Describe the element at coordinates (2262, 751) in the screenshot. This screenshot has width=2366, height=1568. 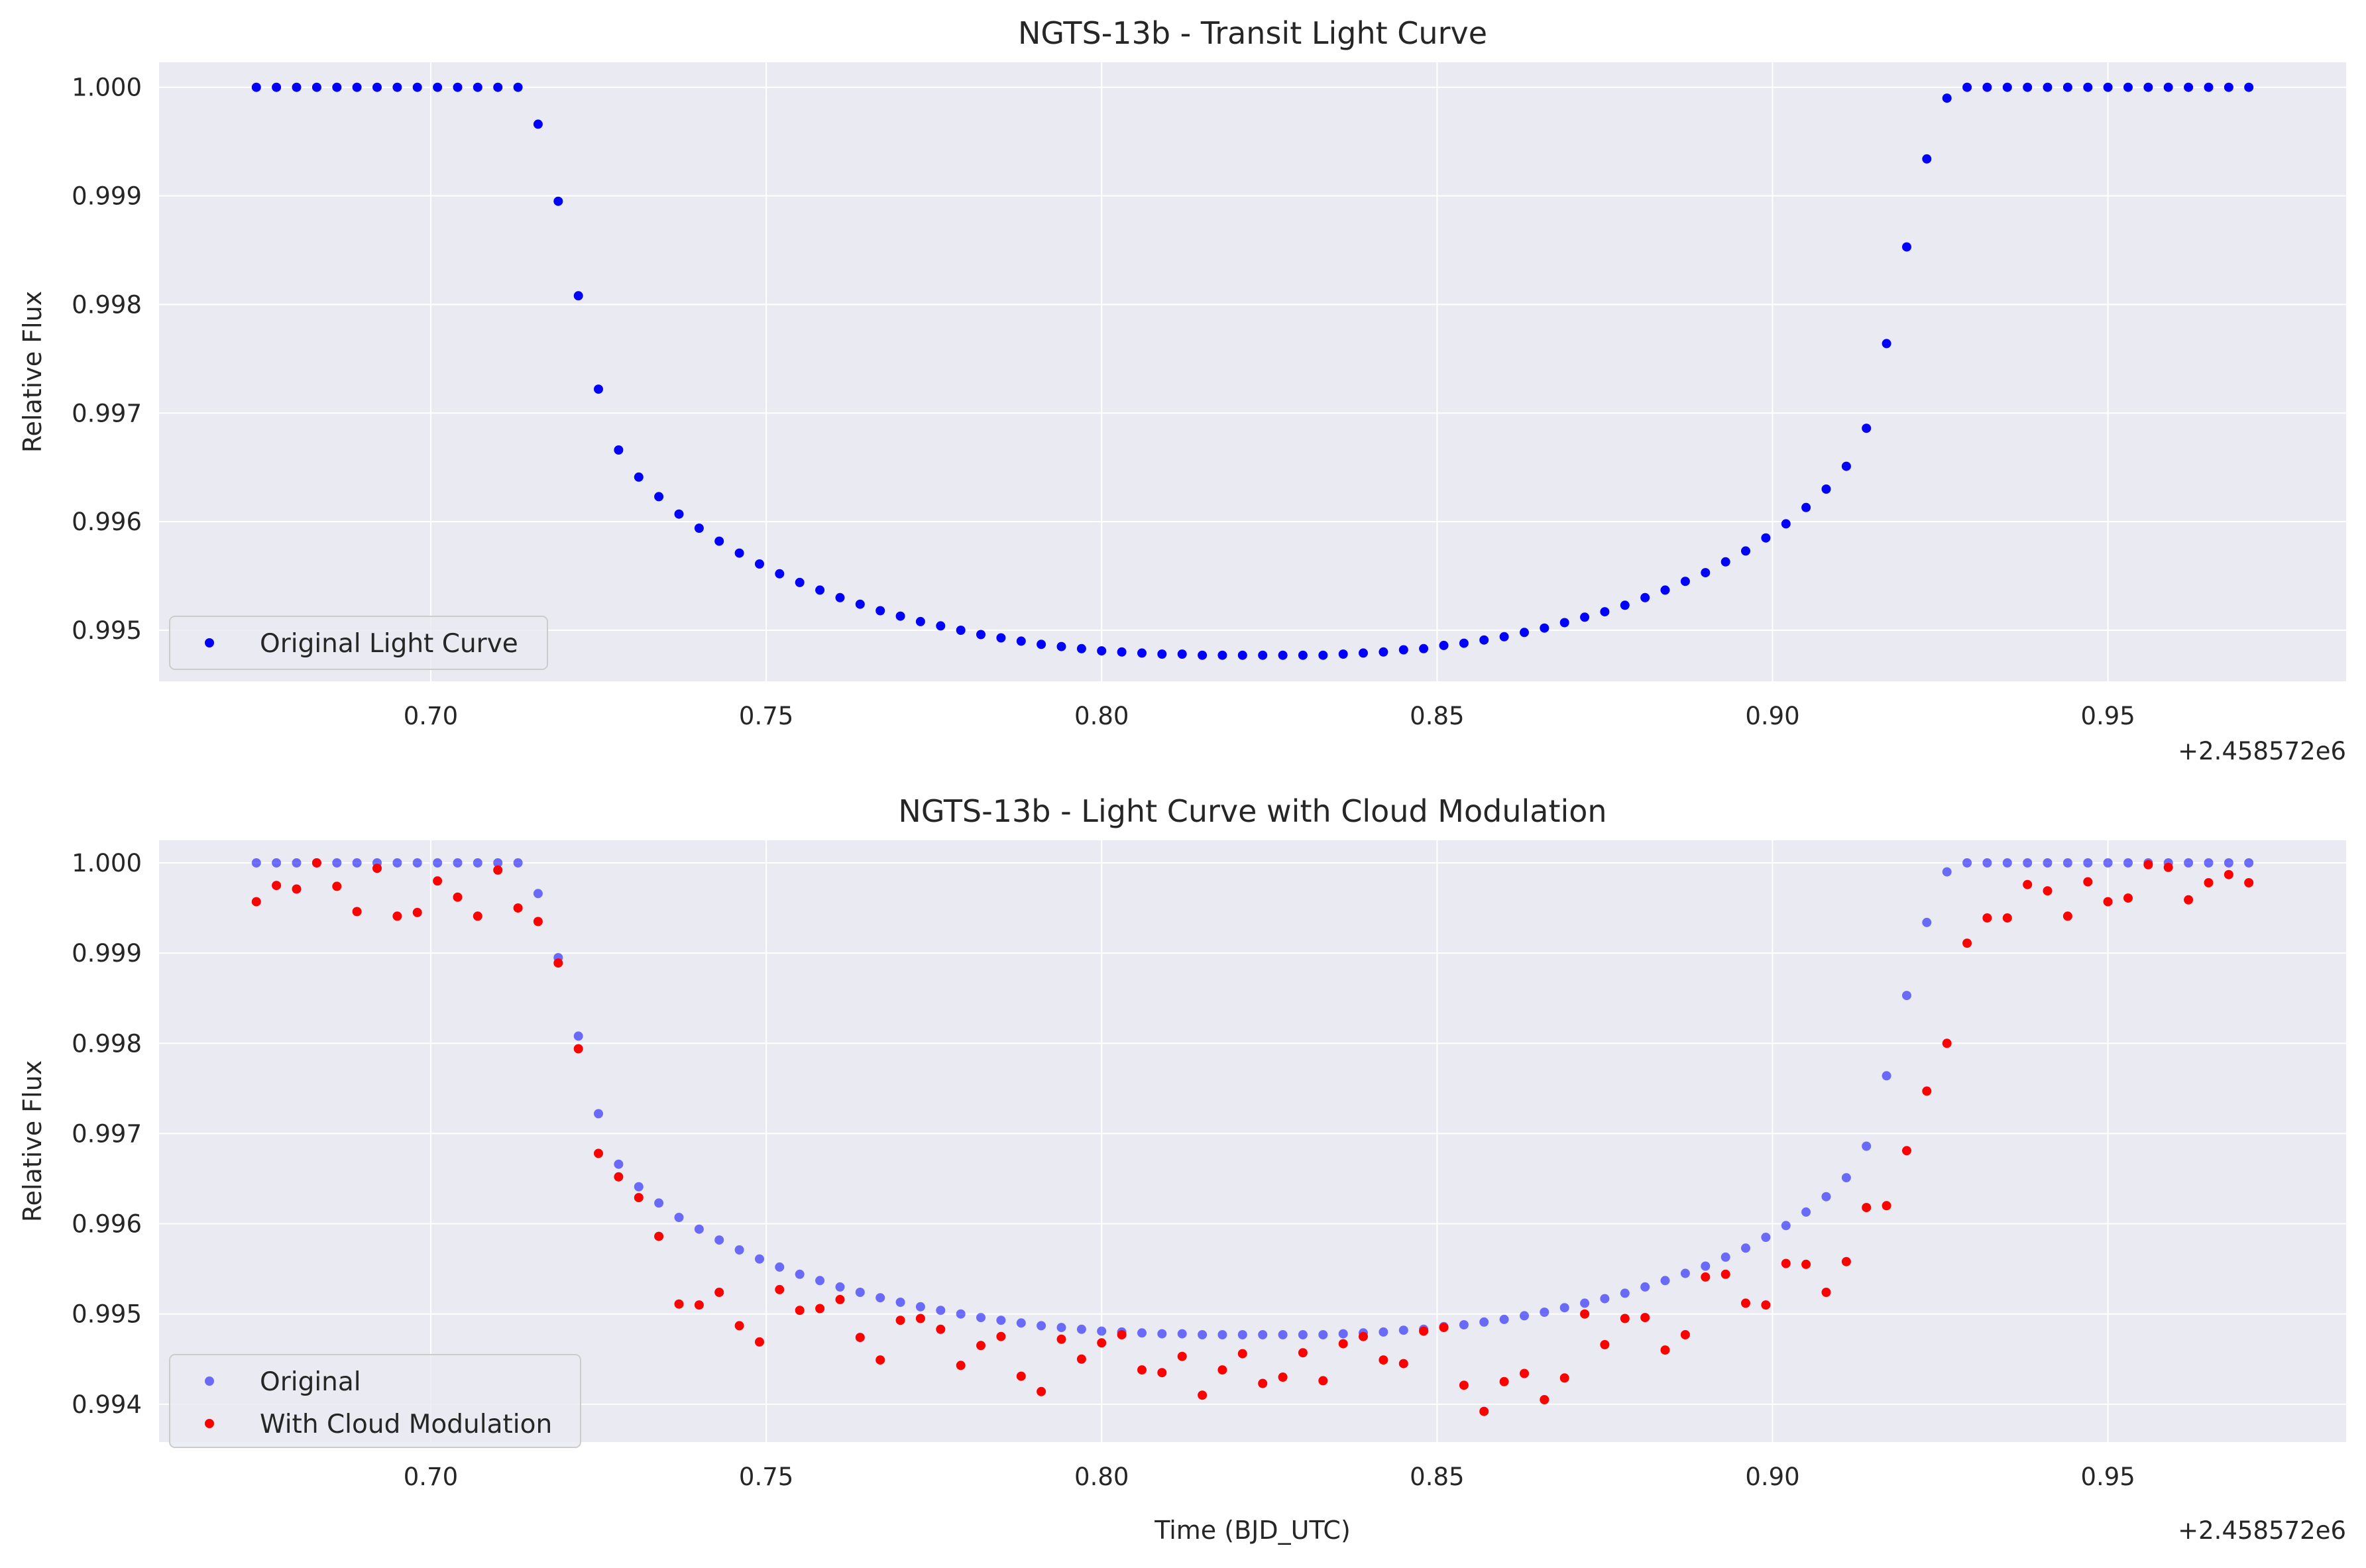
I see `x-offset-label: +2.458572e6` at that location.